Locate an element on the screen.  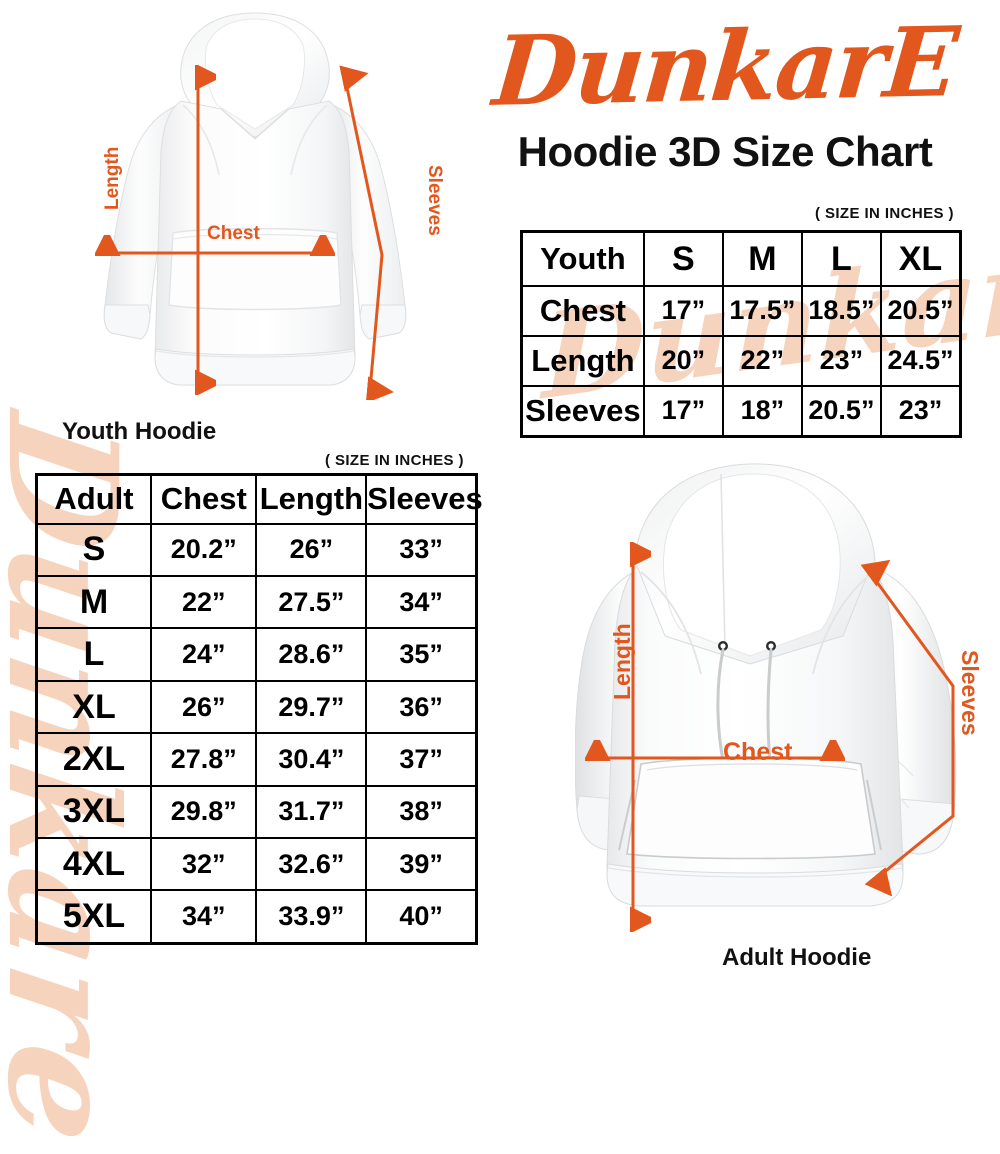
youth-hoodie-figure: Length Chest Sleeves is located at coordinates (255, 205).